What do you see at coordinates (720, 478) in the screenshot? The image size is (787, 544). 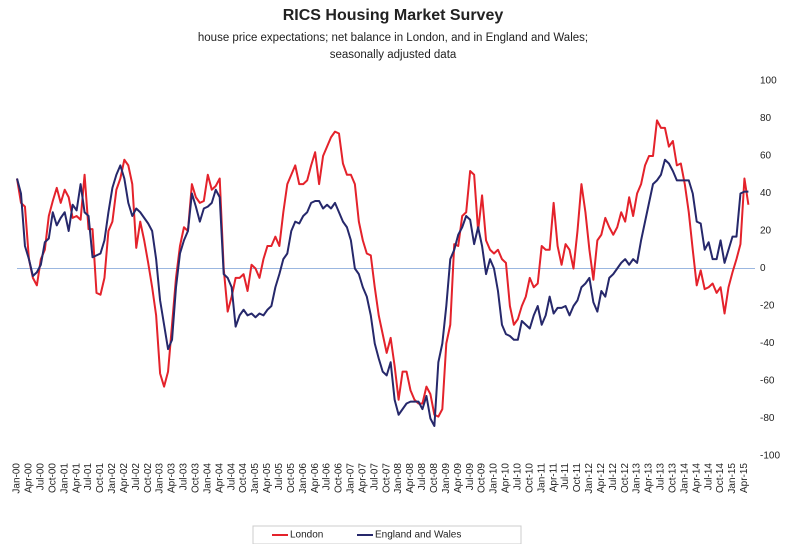 I see `x-tick-label: Oct-14` at bounding box center [720, 478].